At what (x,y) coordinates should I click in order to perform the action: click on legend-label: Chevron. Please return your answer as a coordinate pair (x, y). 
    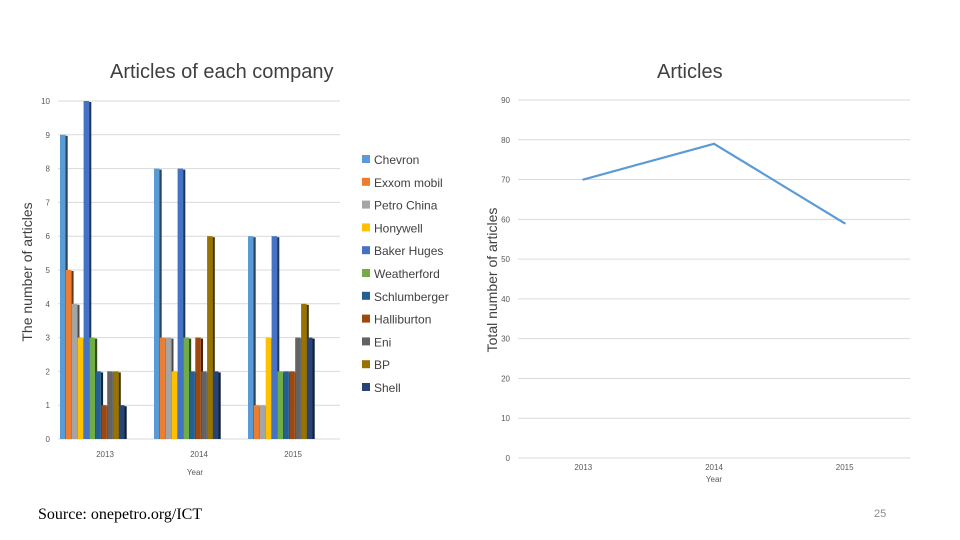
    Looking at the image, I should click on (396, 160).